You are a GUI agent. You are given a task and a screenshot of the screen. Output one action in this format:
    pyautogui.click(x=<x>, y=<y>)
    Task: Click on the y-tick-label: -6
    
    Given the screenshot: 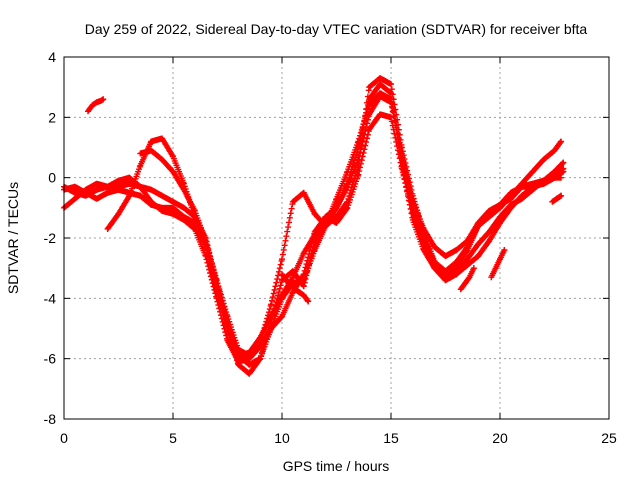 What is the action you would take?
    pyautogui.click(x=50, y=359)
    